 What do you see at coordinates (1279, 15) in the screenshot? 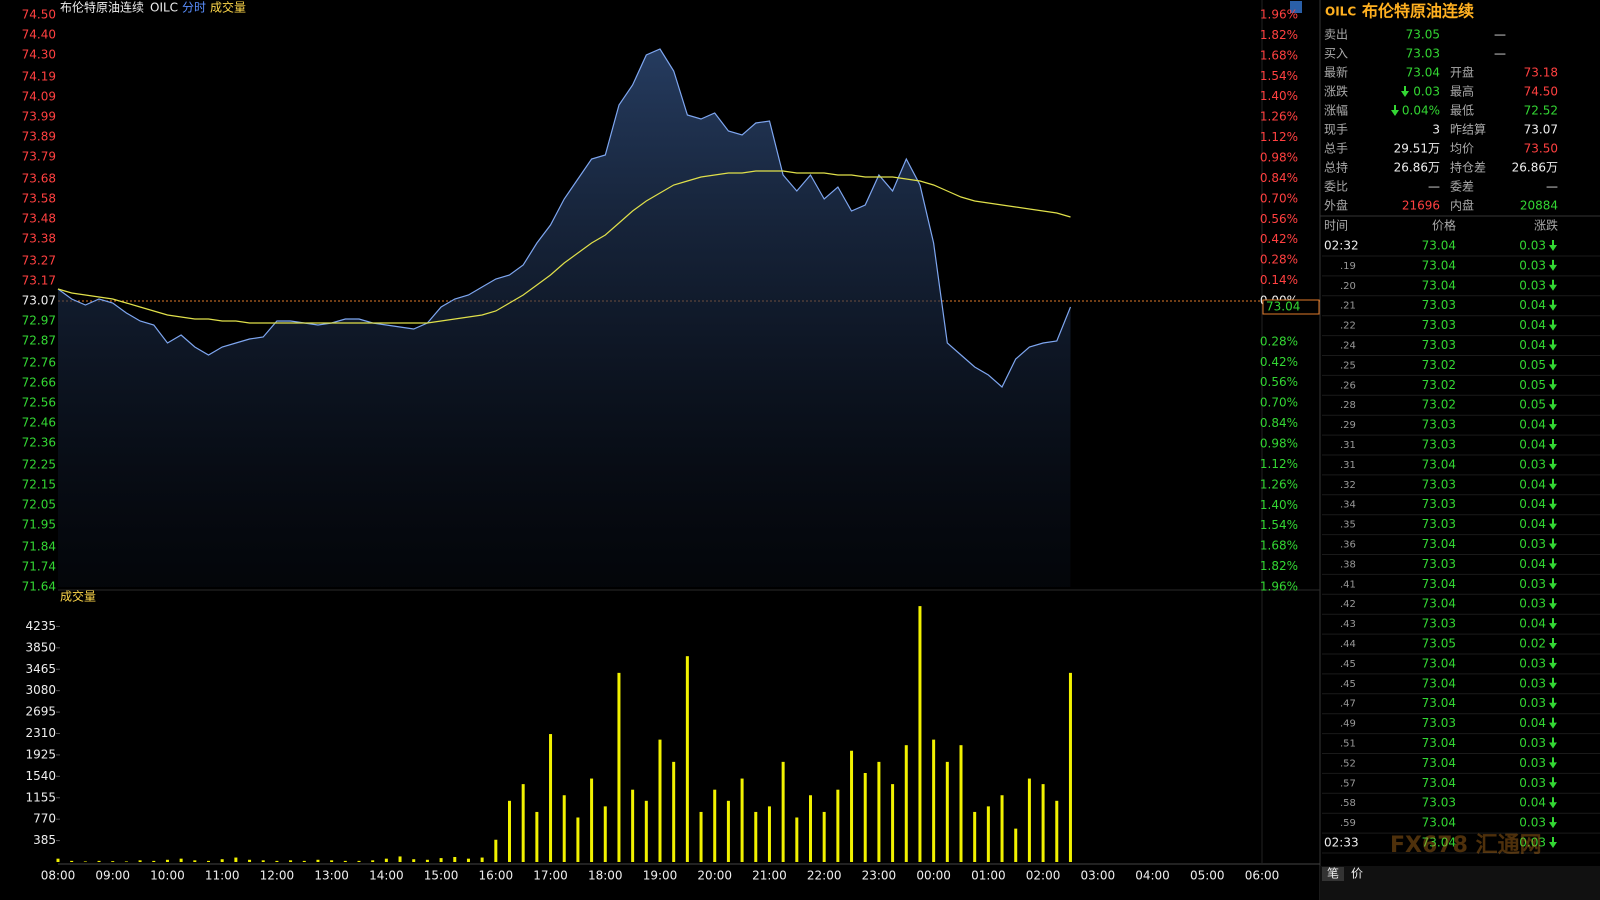
I see `y2-tick-label: 1.96%` at bounding box center [1279, 15].